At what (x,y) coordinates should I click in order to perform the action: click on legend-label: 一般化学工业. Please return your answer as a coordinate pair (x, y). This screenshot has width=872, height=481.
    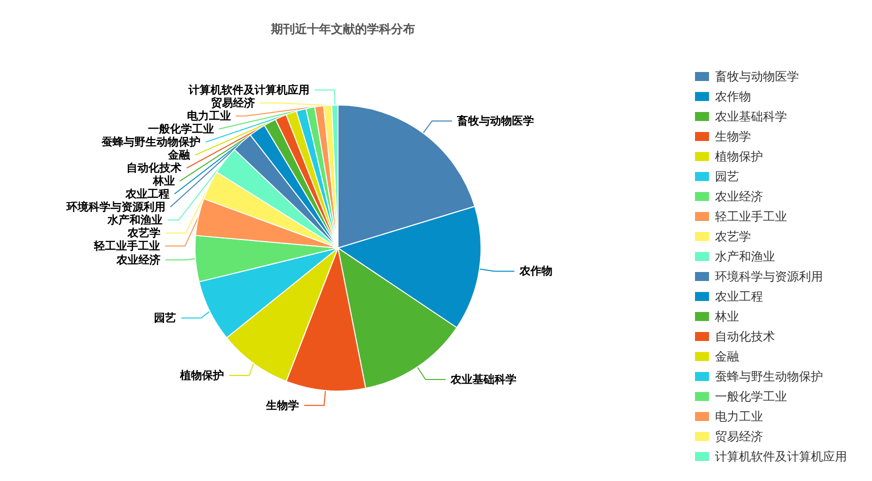
    Looking at the image, I should click on (751, 397).